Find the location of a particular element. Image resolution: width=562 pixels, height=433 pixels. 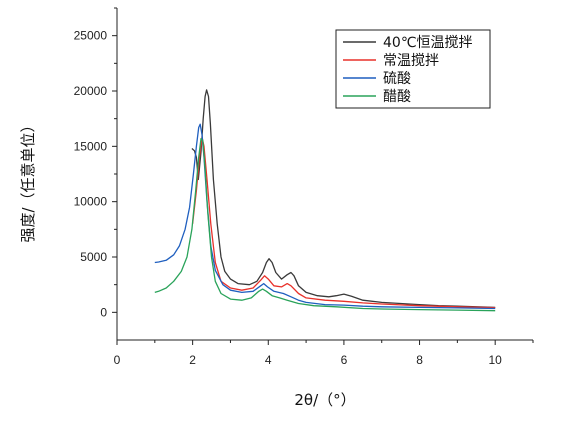

y-tick-label: 5000 is located at coordinates (93, 257).